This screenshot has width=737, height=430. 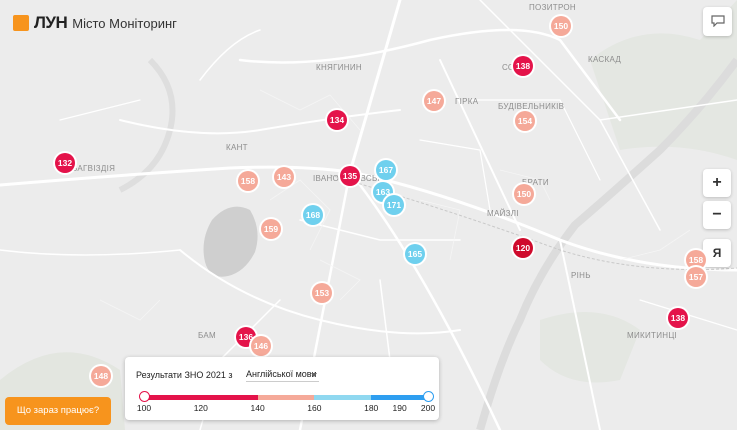 I want to click on area-label-mykytyntsi: МИКИТИНЦІ, so click(x=652, y=335).